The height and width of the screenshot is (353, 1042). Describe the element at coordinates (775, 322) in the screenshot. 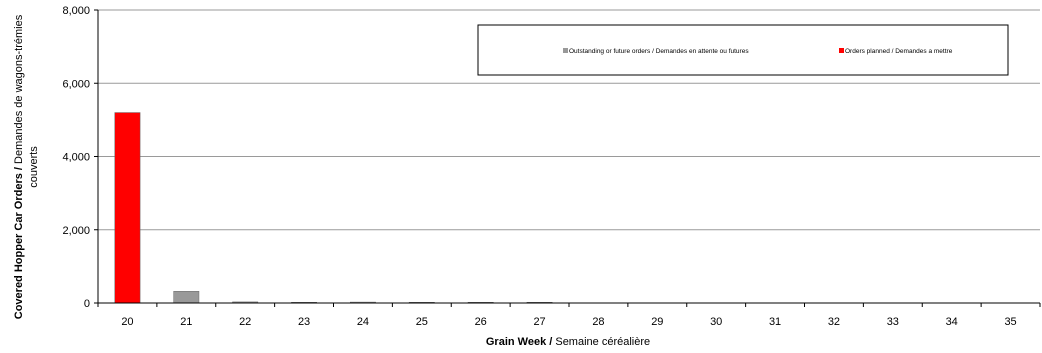

I see `x-tick-label: 31` at that location.